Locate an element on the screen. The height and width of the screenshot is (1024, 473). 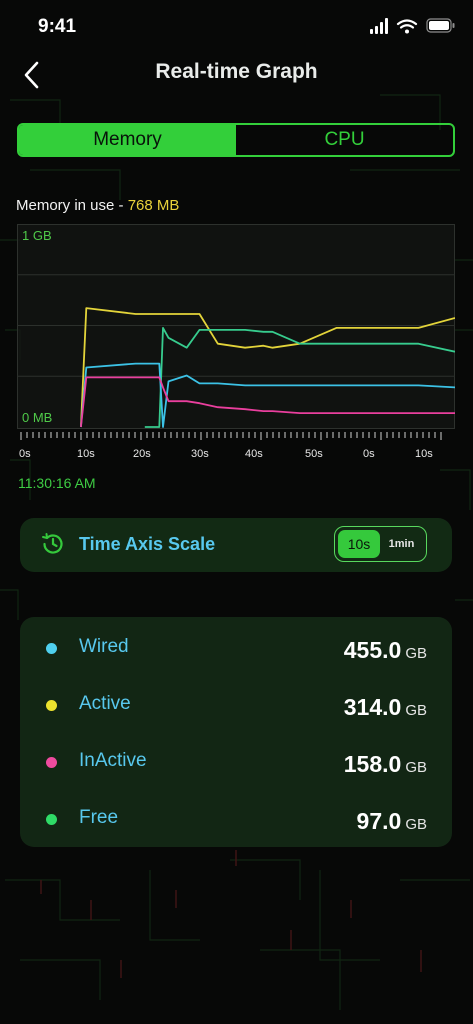
stat-row-active: Active 314.0 GB is located at coordinates (236, 706).